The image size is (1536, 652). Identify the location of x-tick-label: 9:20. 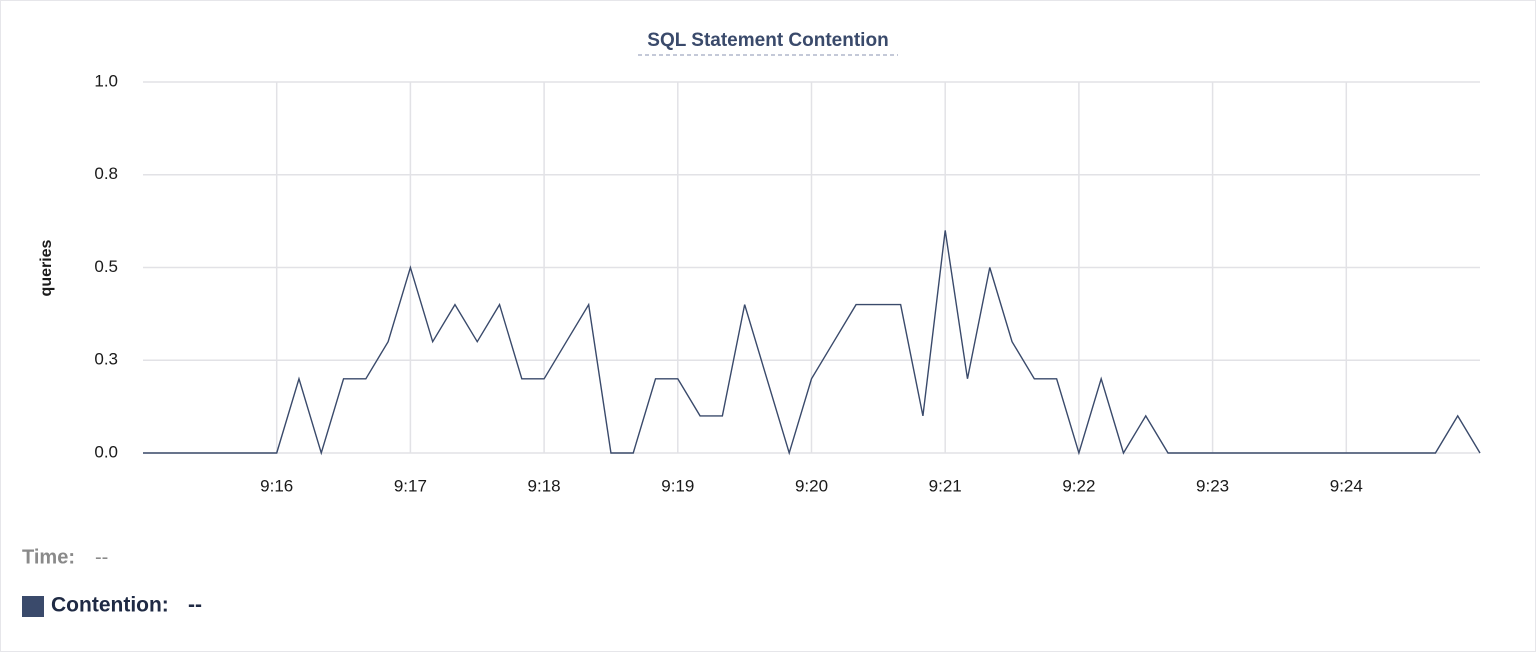
(811, 485).